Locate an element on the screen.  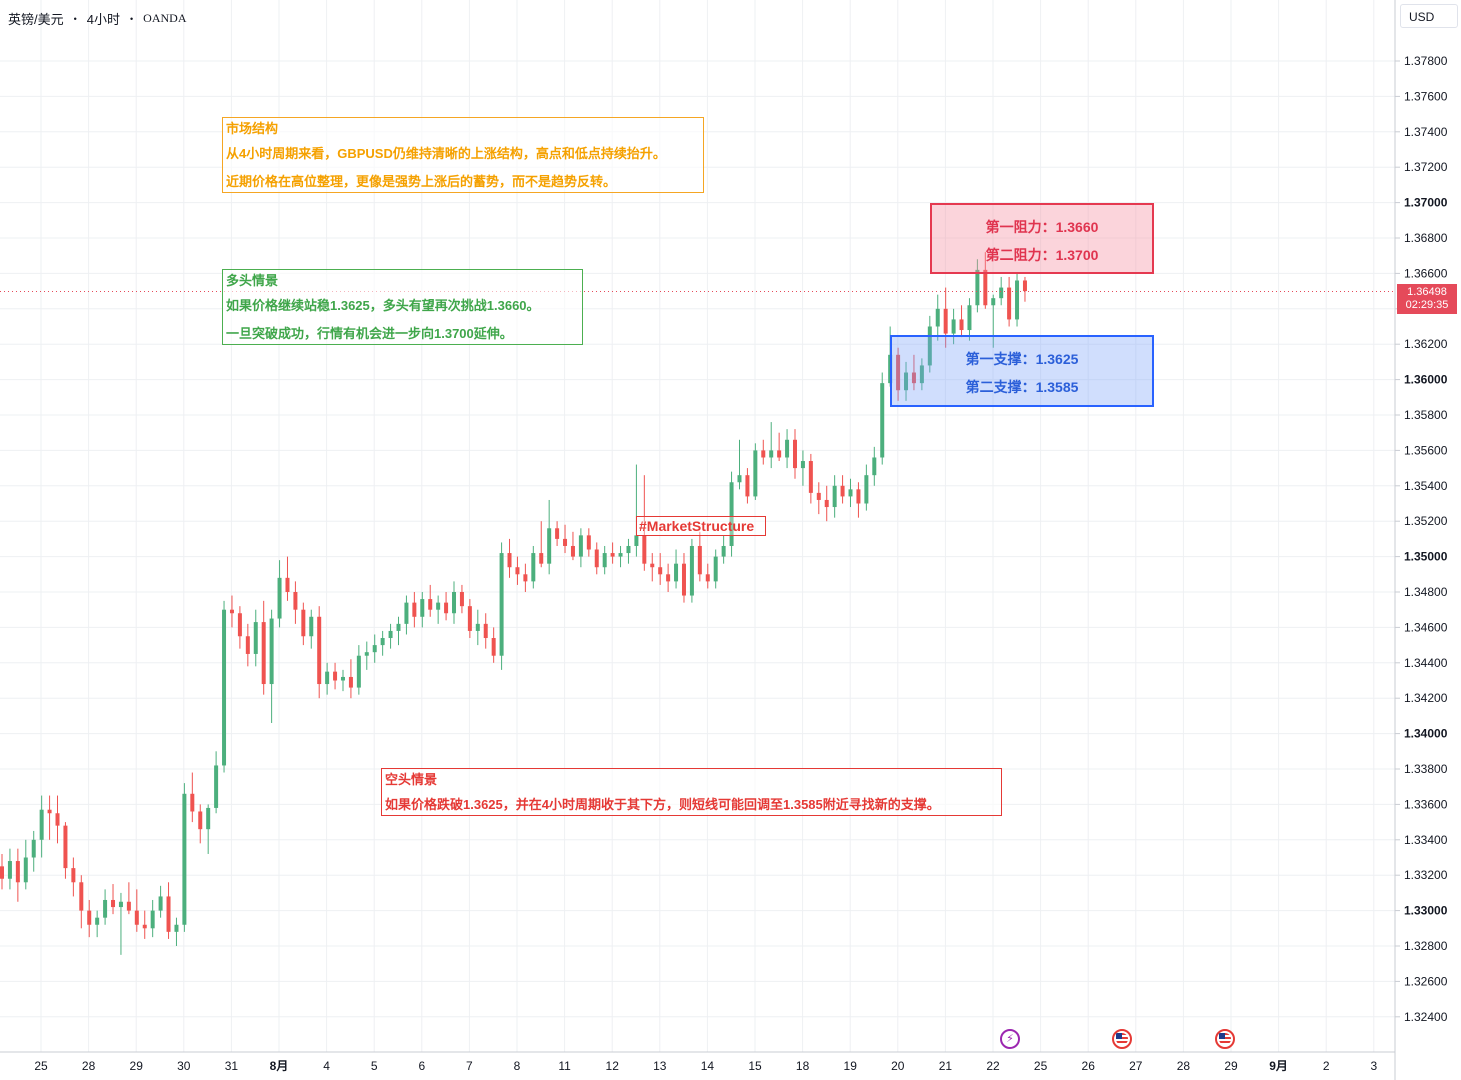
note-line: 近期价格在高位整理，更像是强势上涨后的蓄势，而不是趋势反转。 is located at coordinates (421, 181).